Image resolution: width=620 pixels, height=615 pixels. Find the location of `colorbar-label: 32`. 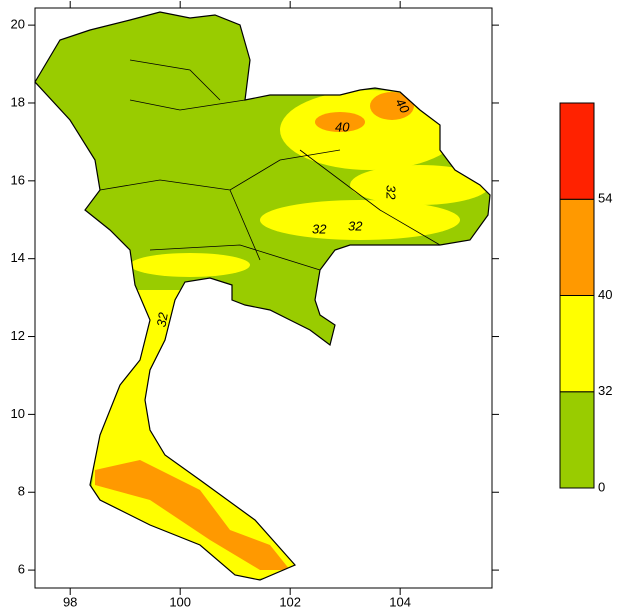

colorbar-label: 32 is located at coordinates (605, 390).